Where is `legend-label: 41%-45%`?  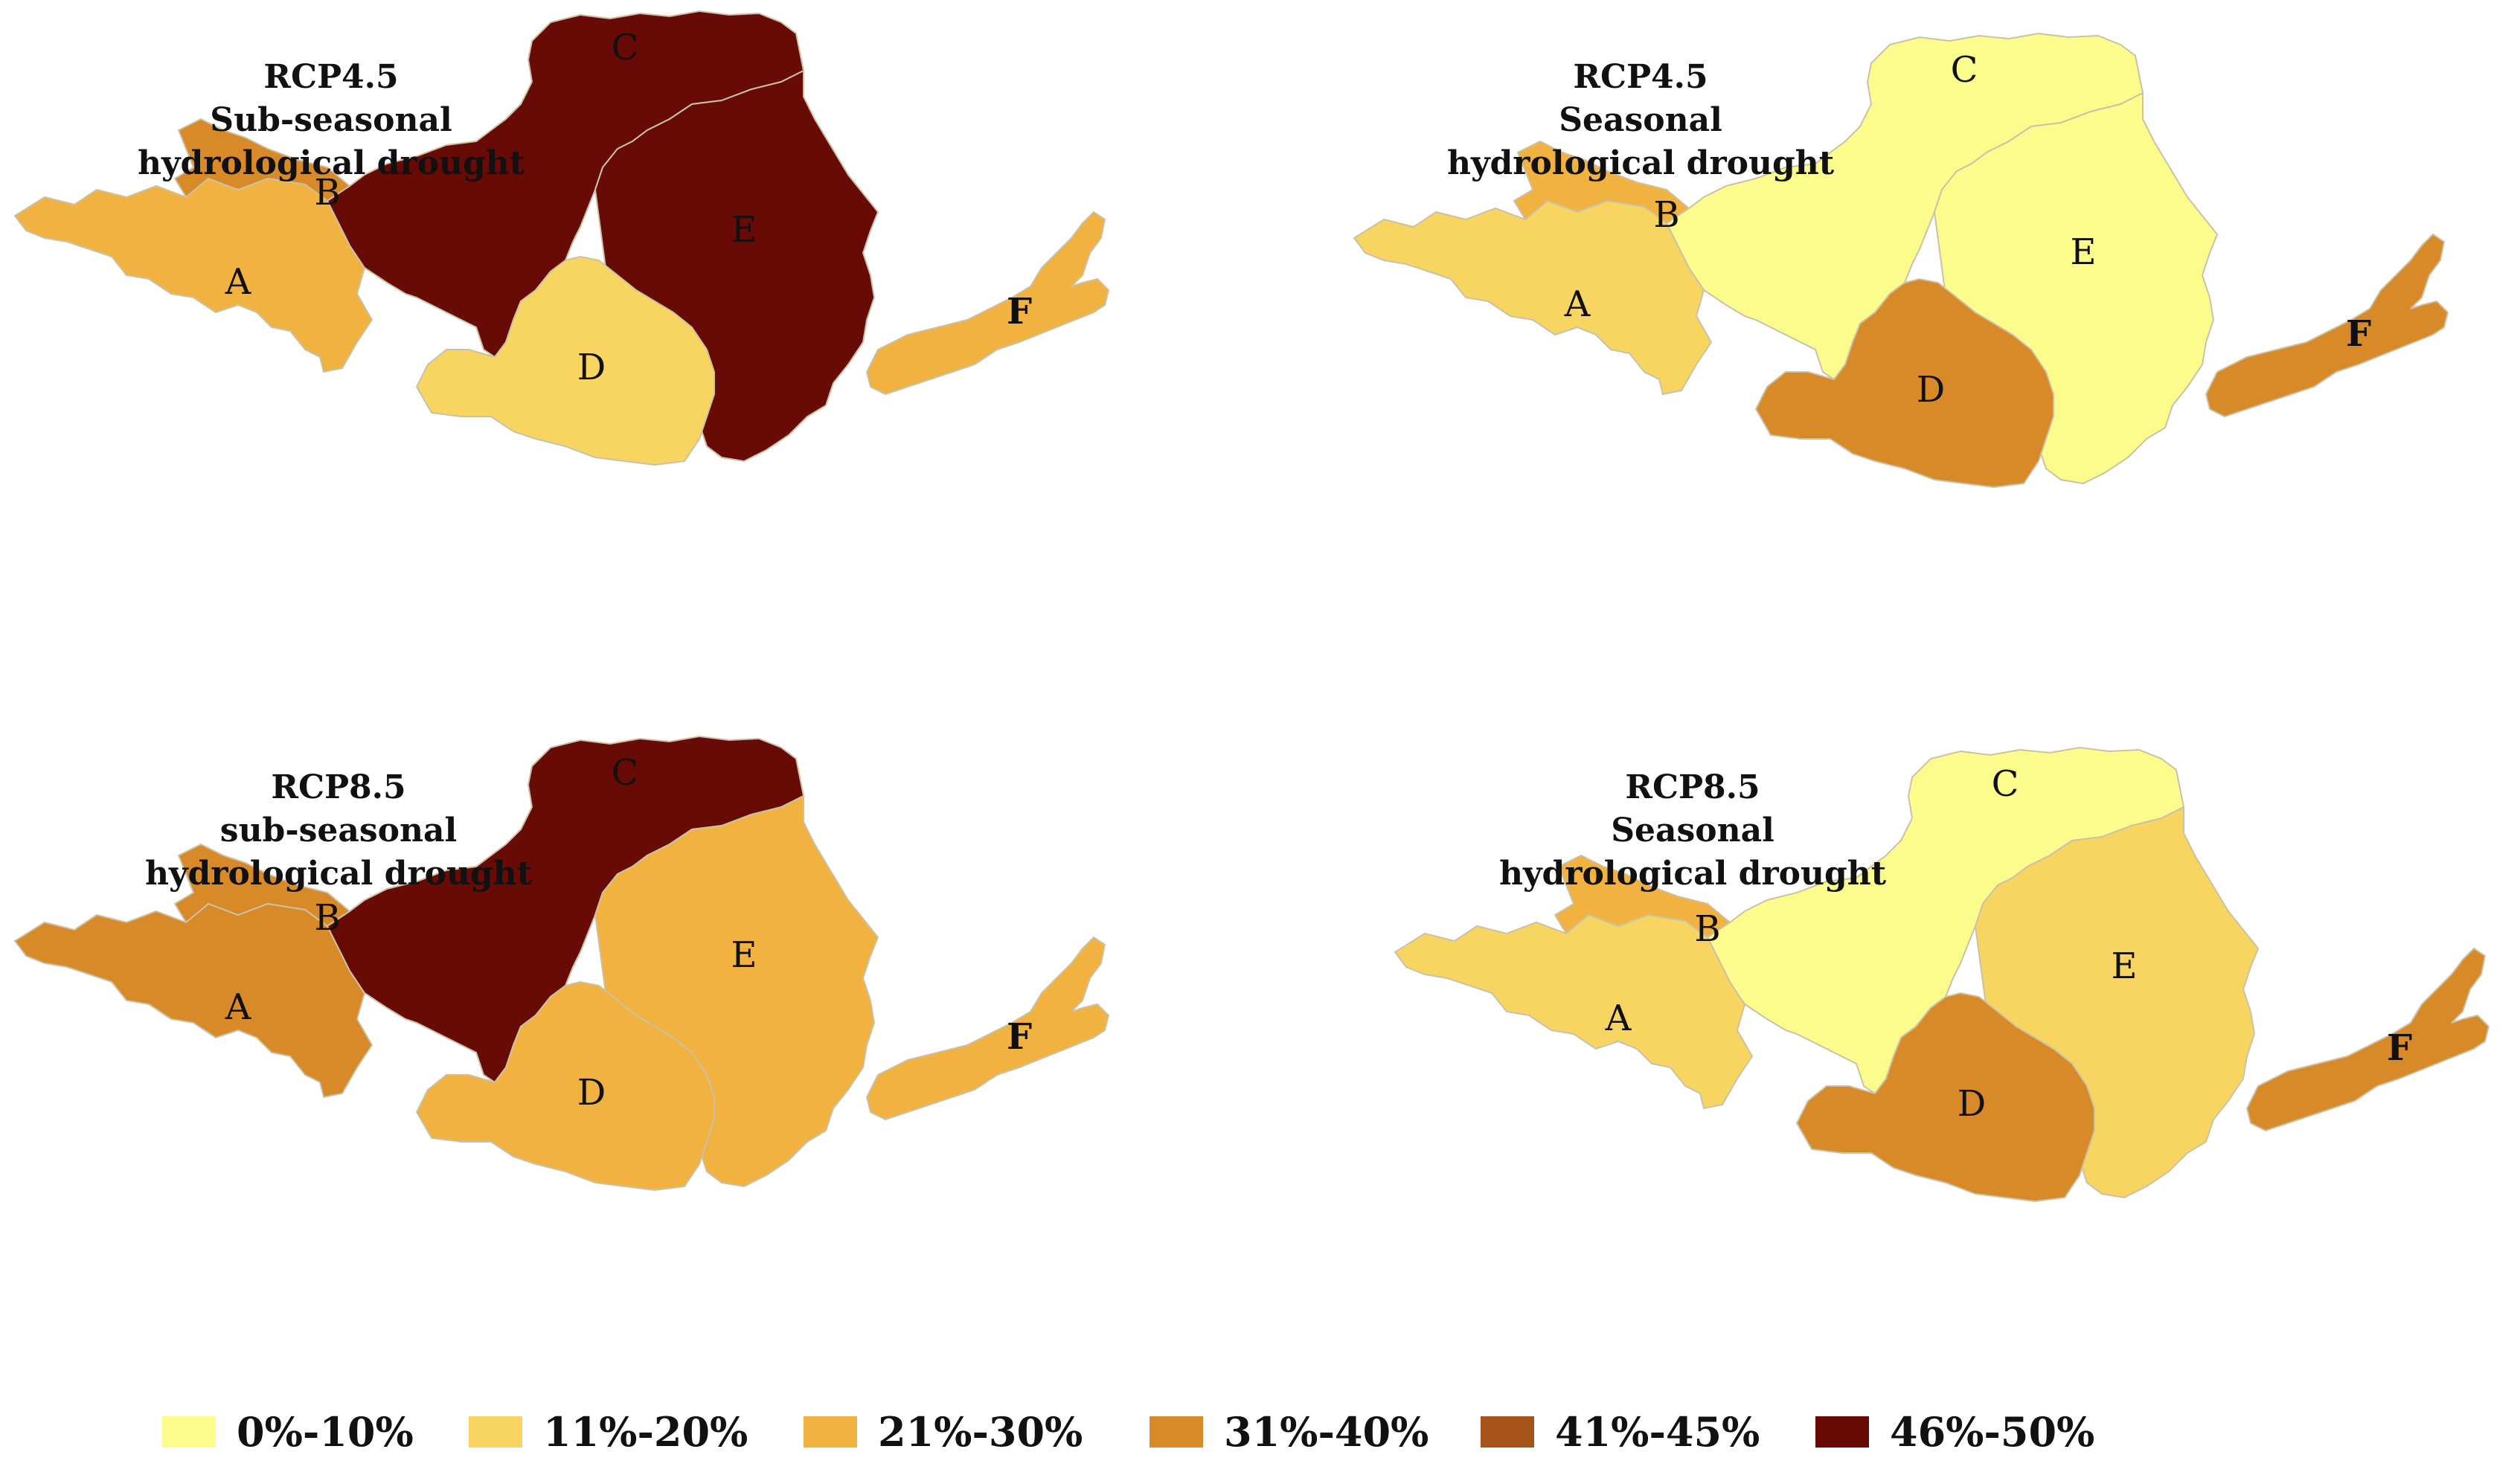
legend-label: 41%-45% is located at coordinates (1658, 1432).